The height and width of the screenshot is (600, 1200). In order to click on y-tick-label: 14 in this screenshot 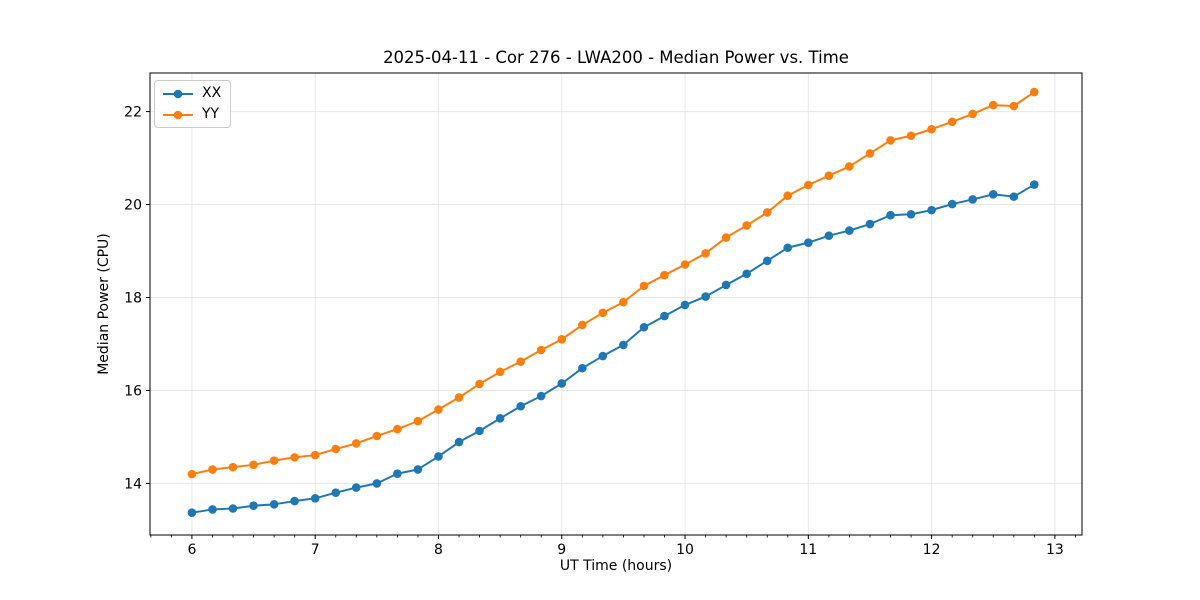, I will do `click(133, 484)`.